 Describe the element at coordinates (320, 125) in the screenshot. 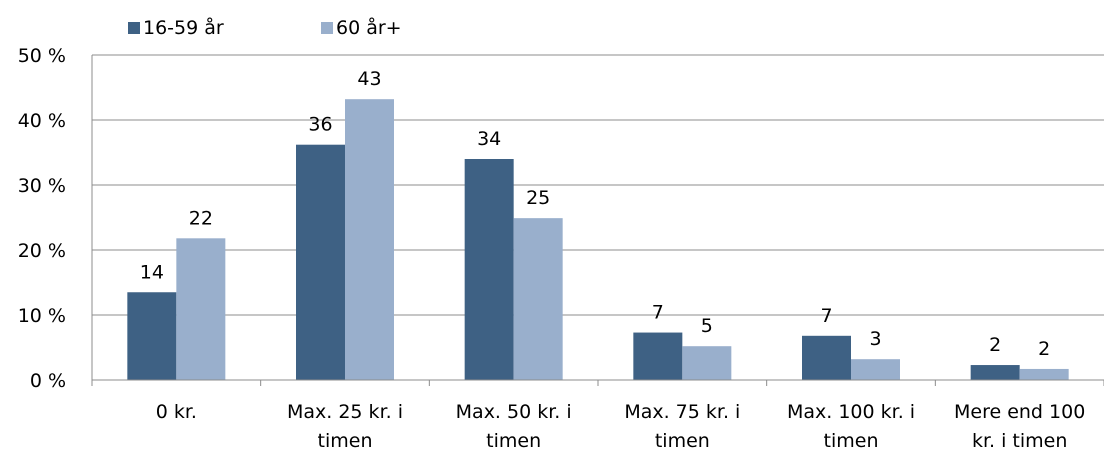

I see `data-label: 36` at that location.